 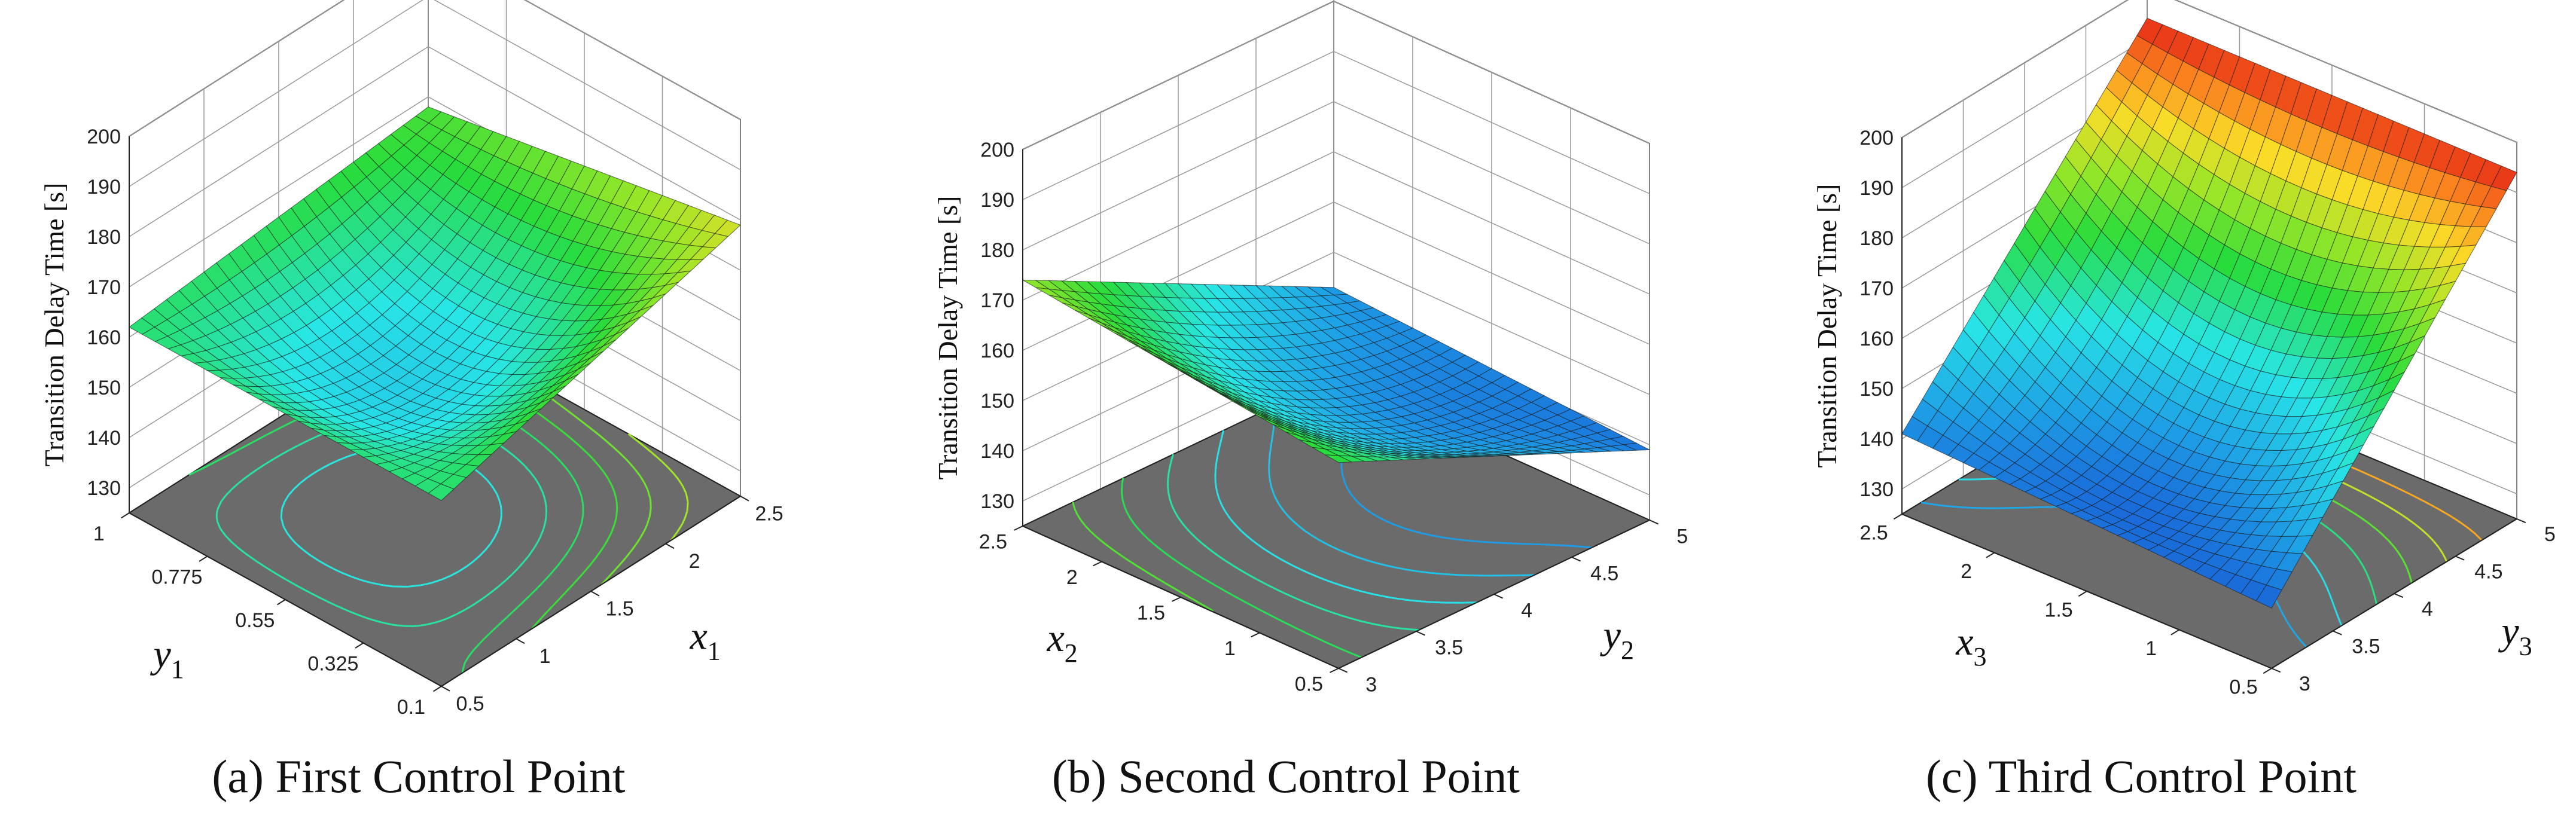 What do you see at coordinates (2525, 646) in the screenshot?
I see `y-axis-title-sub: 3` at bounding box center [2525, 646].